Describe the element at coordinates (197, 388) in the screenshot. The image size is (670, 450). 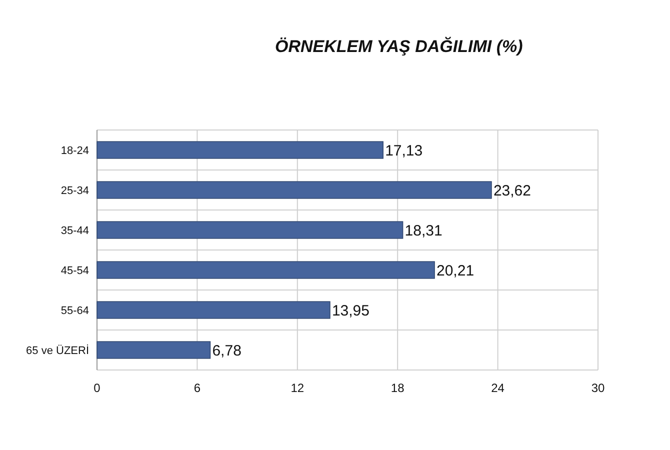
I see `x-tick-label: 6` at that location.